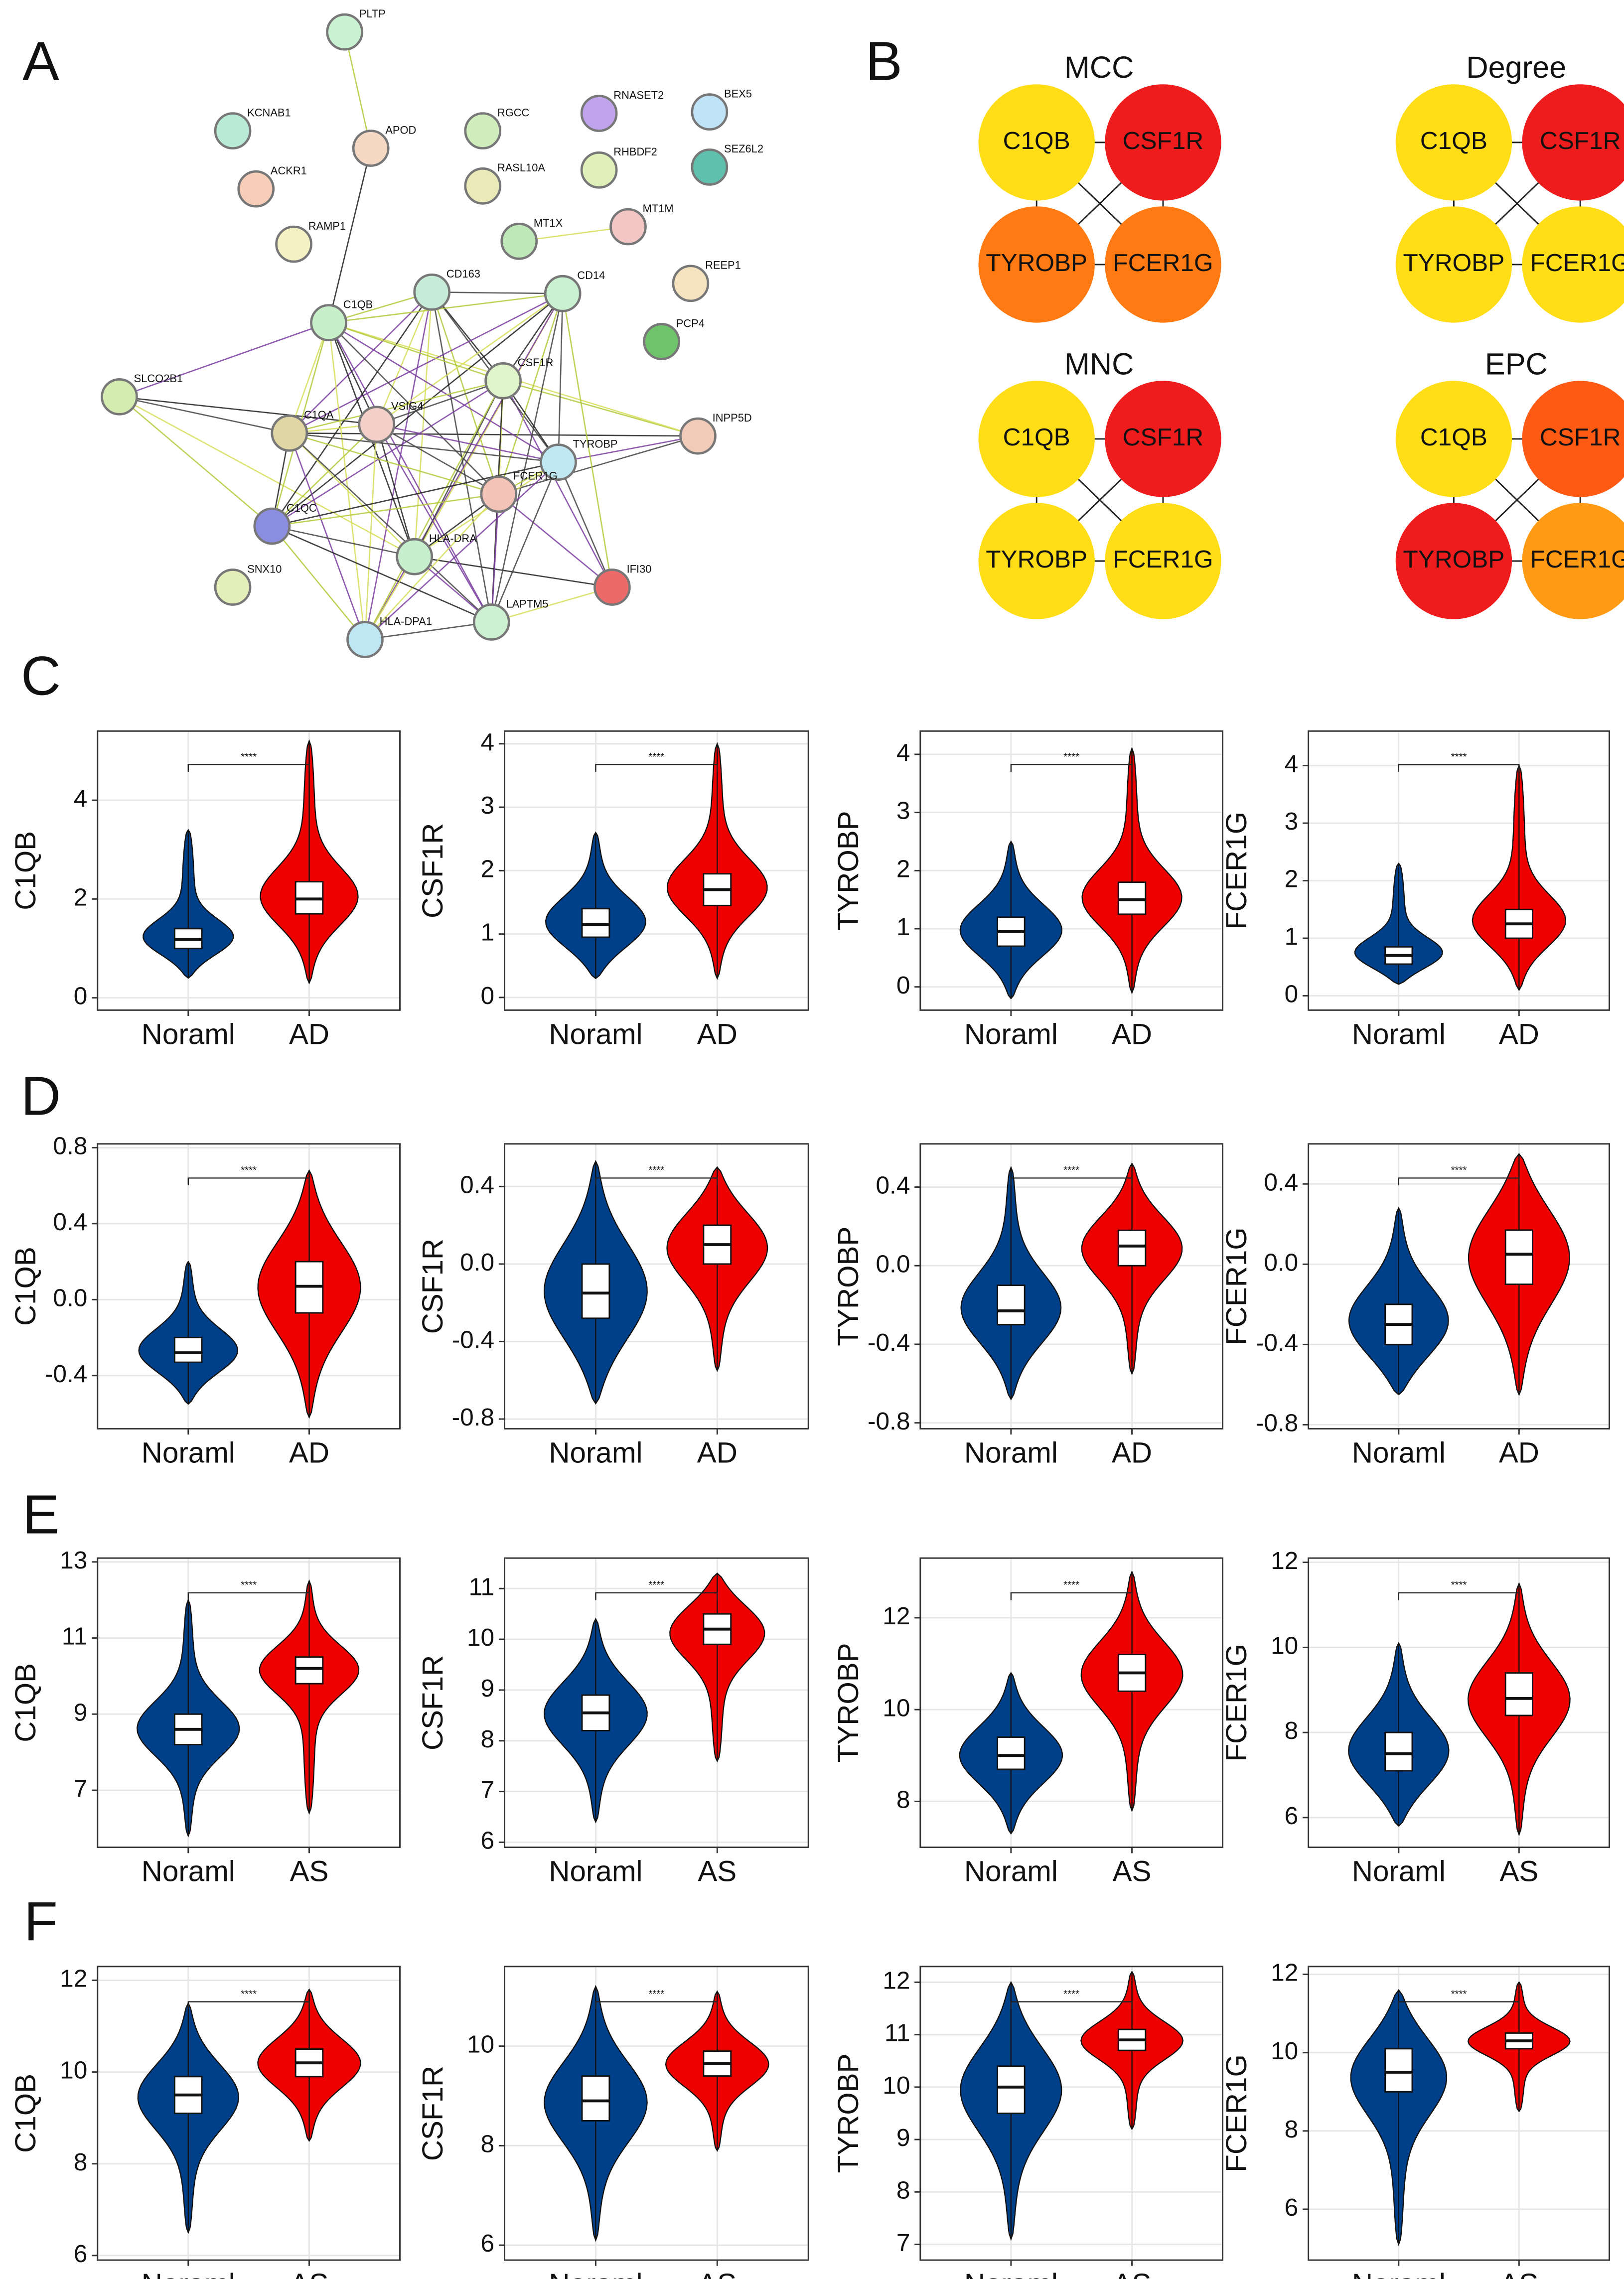 The width and height of the screenshot is (1624, 2279). I want to click on panel-label: F, so click(41, 1921).